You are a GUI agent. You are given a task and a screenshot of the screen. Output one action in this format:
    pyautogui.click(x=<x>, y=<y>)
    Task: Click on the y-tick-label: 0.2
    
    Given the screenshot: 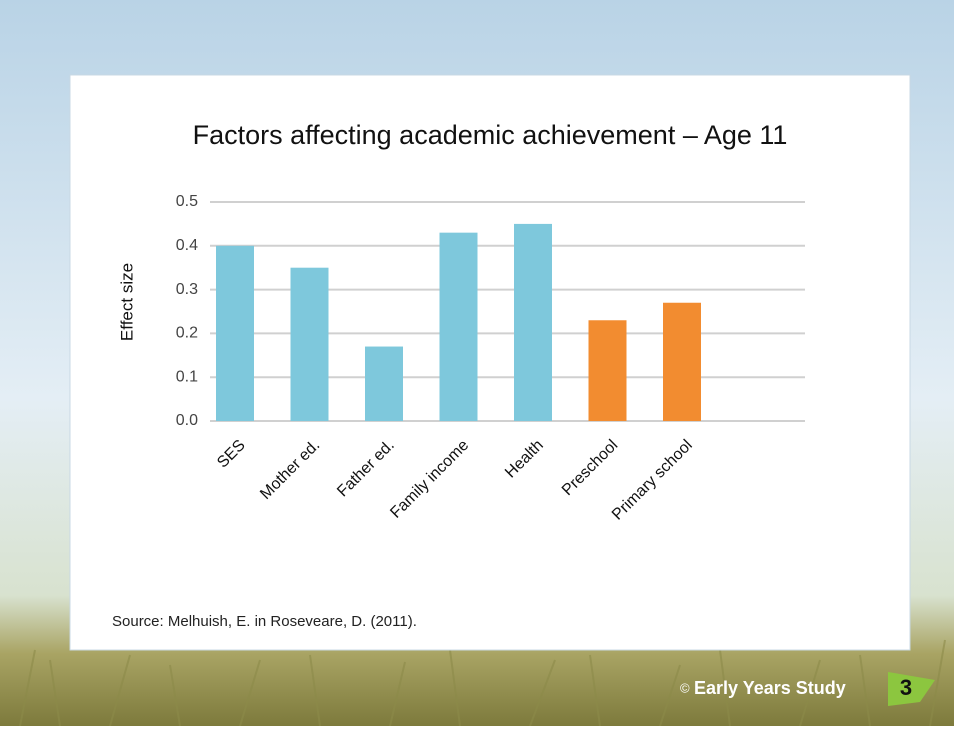 What is the action you would take?
    pyautogui.click(x=187, y=333)
    